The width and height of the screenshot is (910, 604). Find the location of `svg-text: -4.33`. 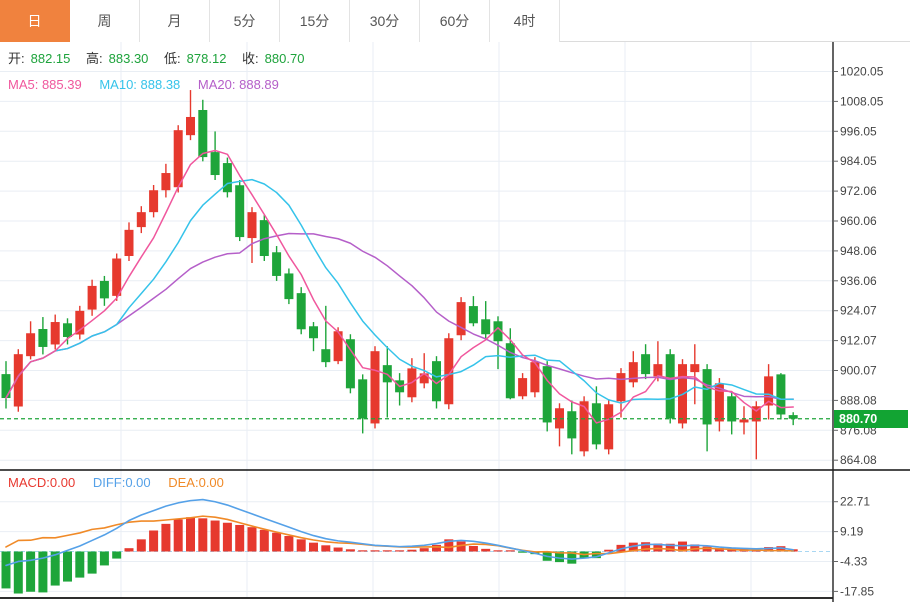

svg-text: -4.33 is located at coordinates (854, 562).